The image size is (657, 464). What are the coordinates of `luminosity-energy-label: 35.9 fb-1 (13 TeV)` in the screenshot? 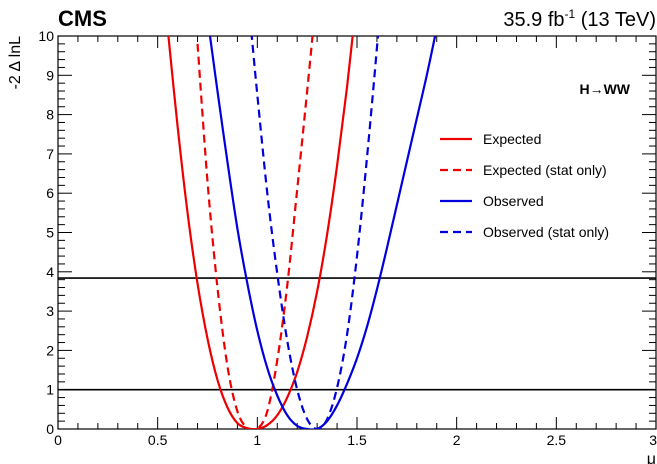 It's located at (579, 19).